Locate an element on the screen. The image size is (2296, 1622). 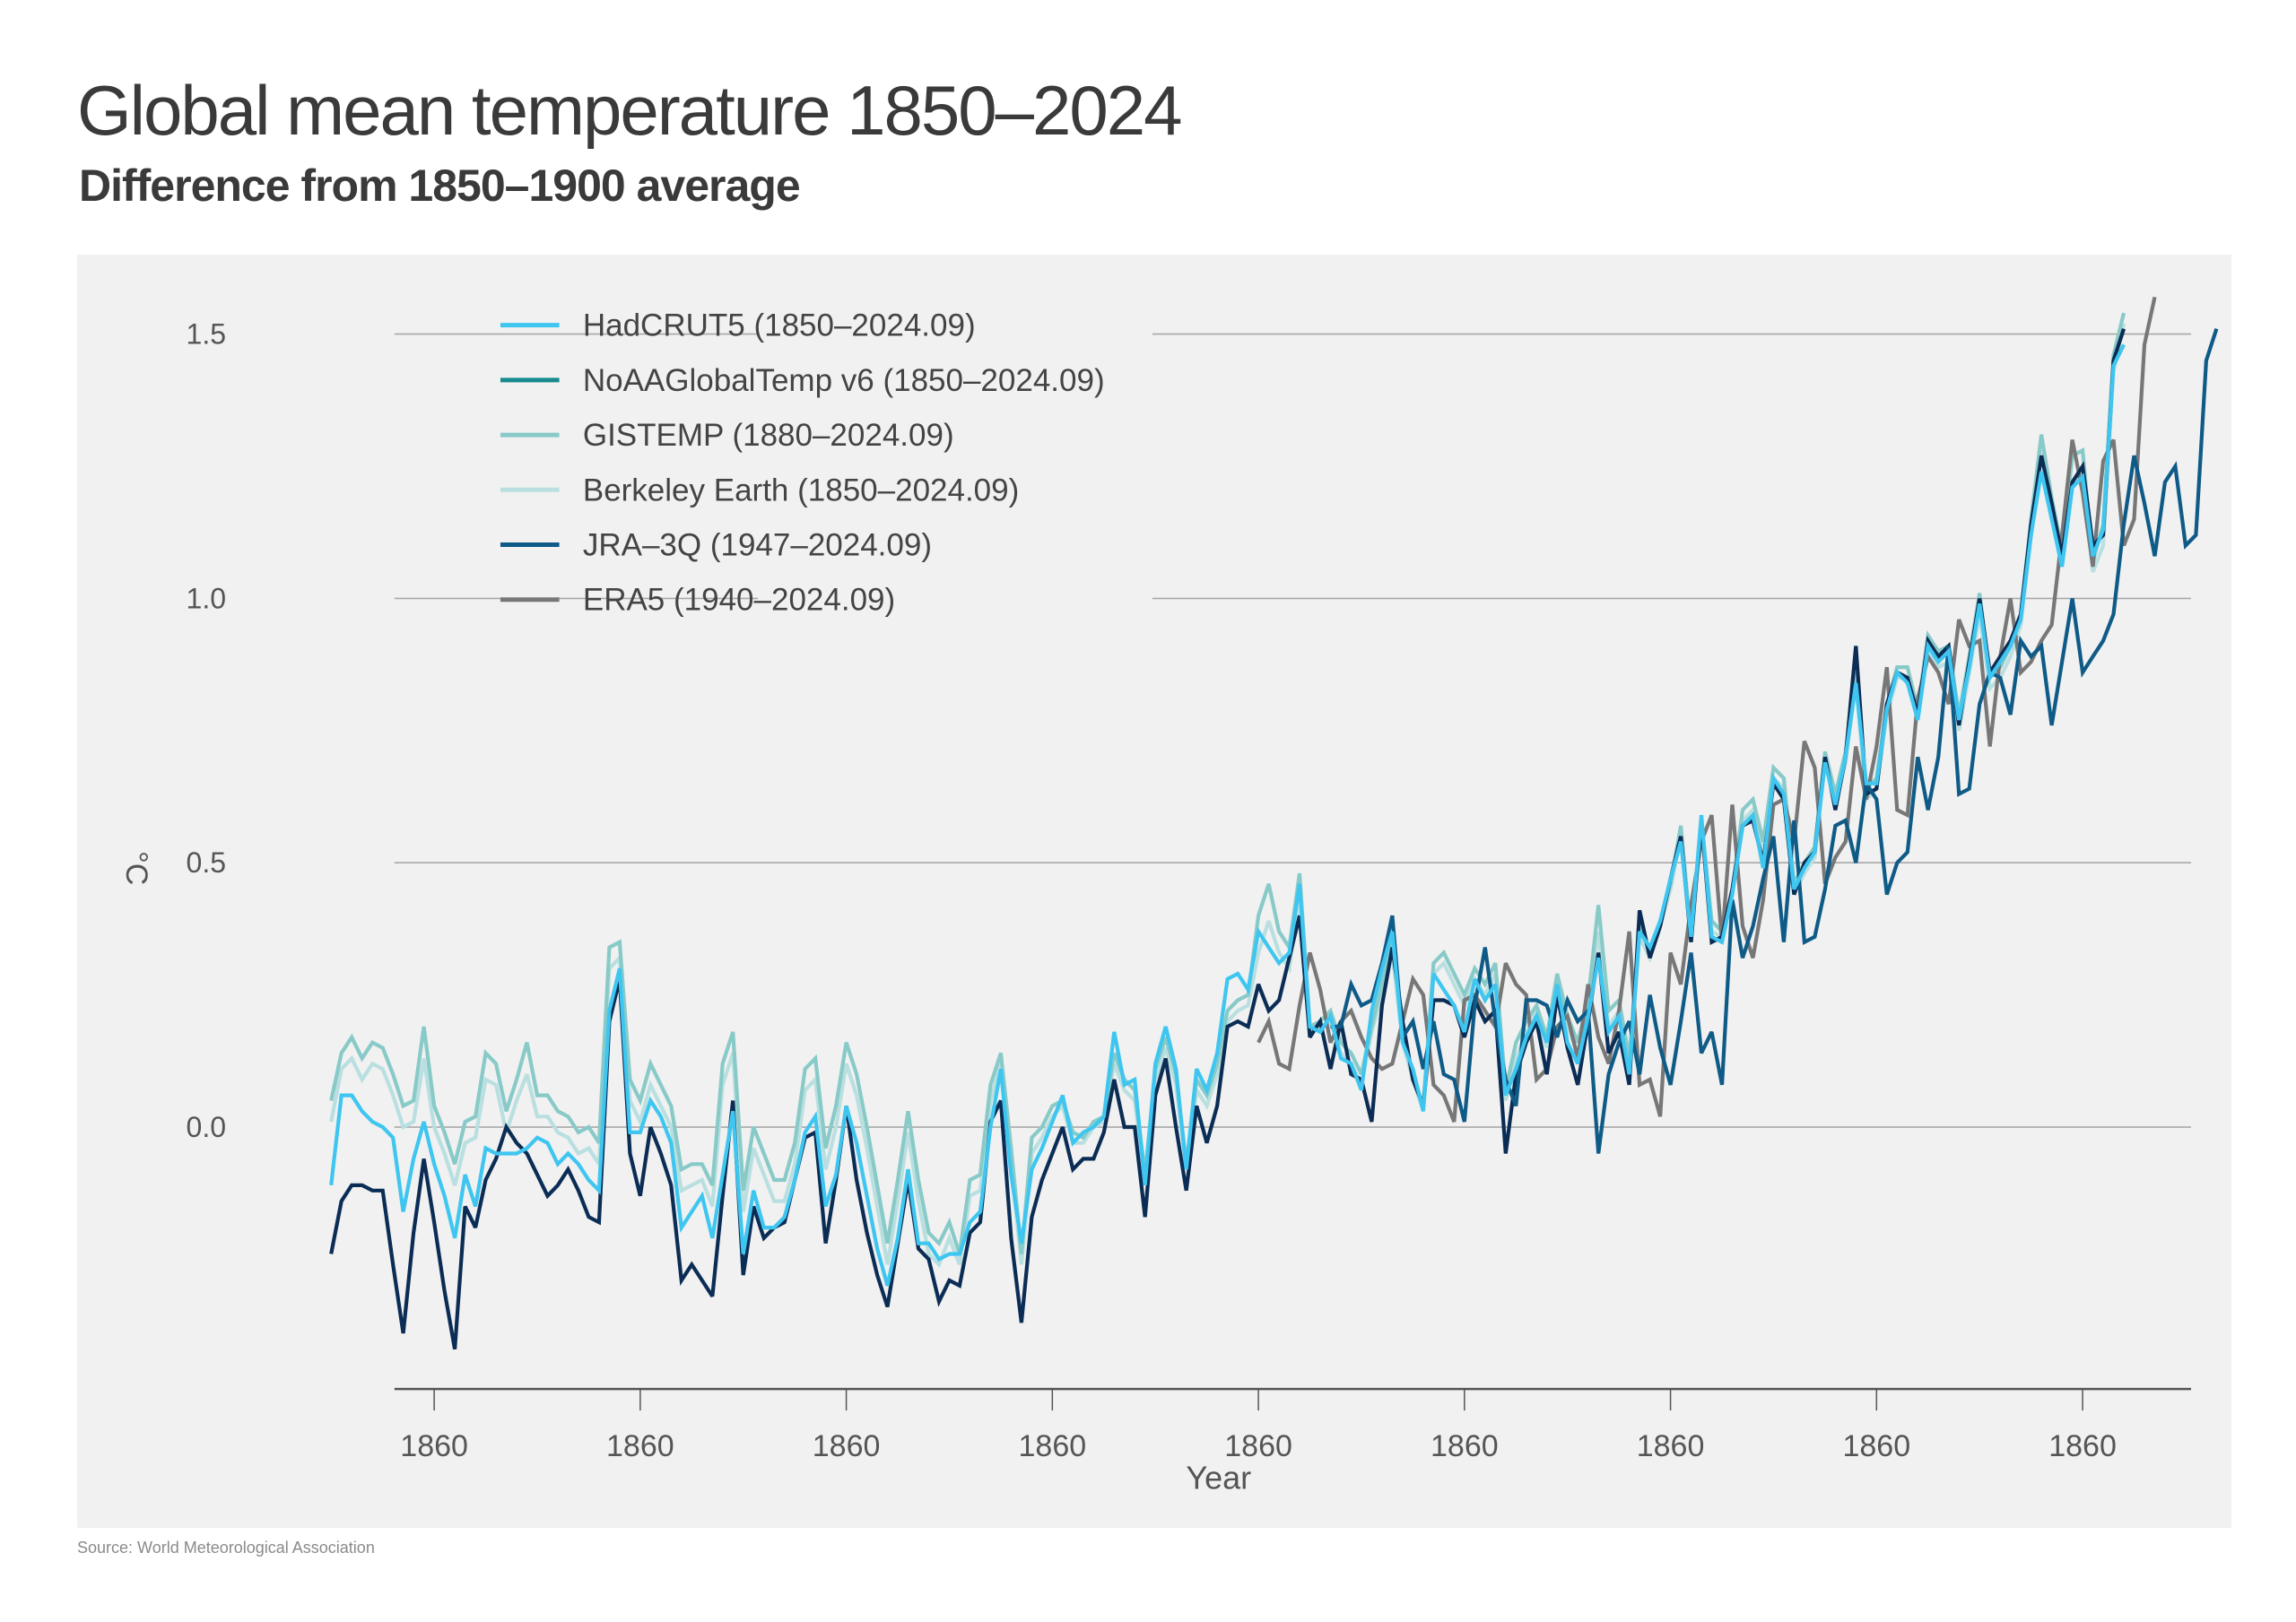
legend-label: JRA–3Q (1947–2024.09) is located at coordinates (757, 545).